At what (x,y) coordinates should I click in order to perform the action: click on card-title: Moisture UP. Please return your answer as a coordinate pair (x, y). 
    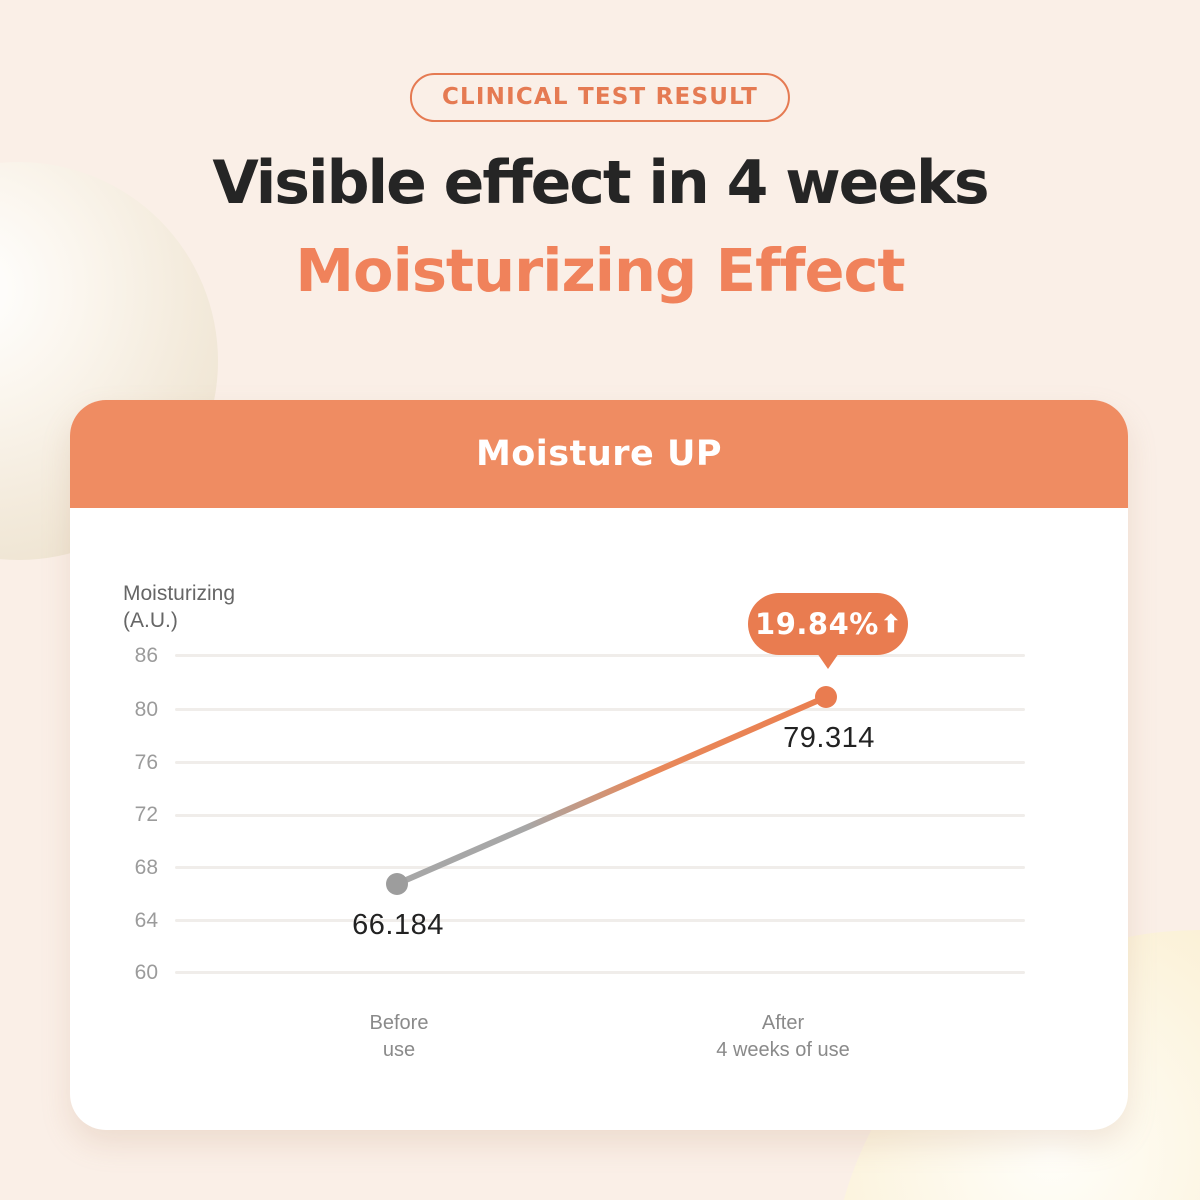
    Looking at the image, I should click on (599, 454).